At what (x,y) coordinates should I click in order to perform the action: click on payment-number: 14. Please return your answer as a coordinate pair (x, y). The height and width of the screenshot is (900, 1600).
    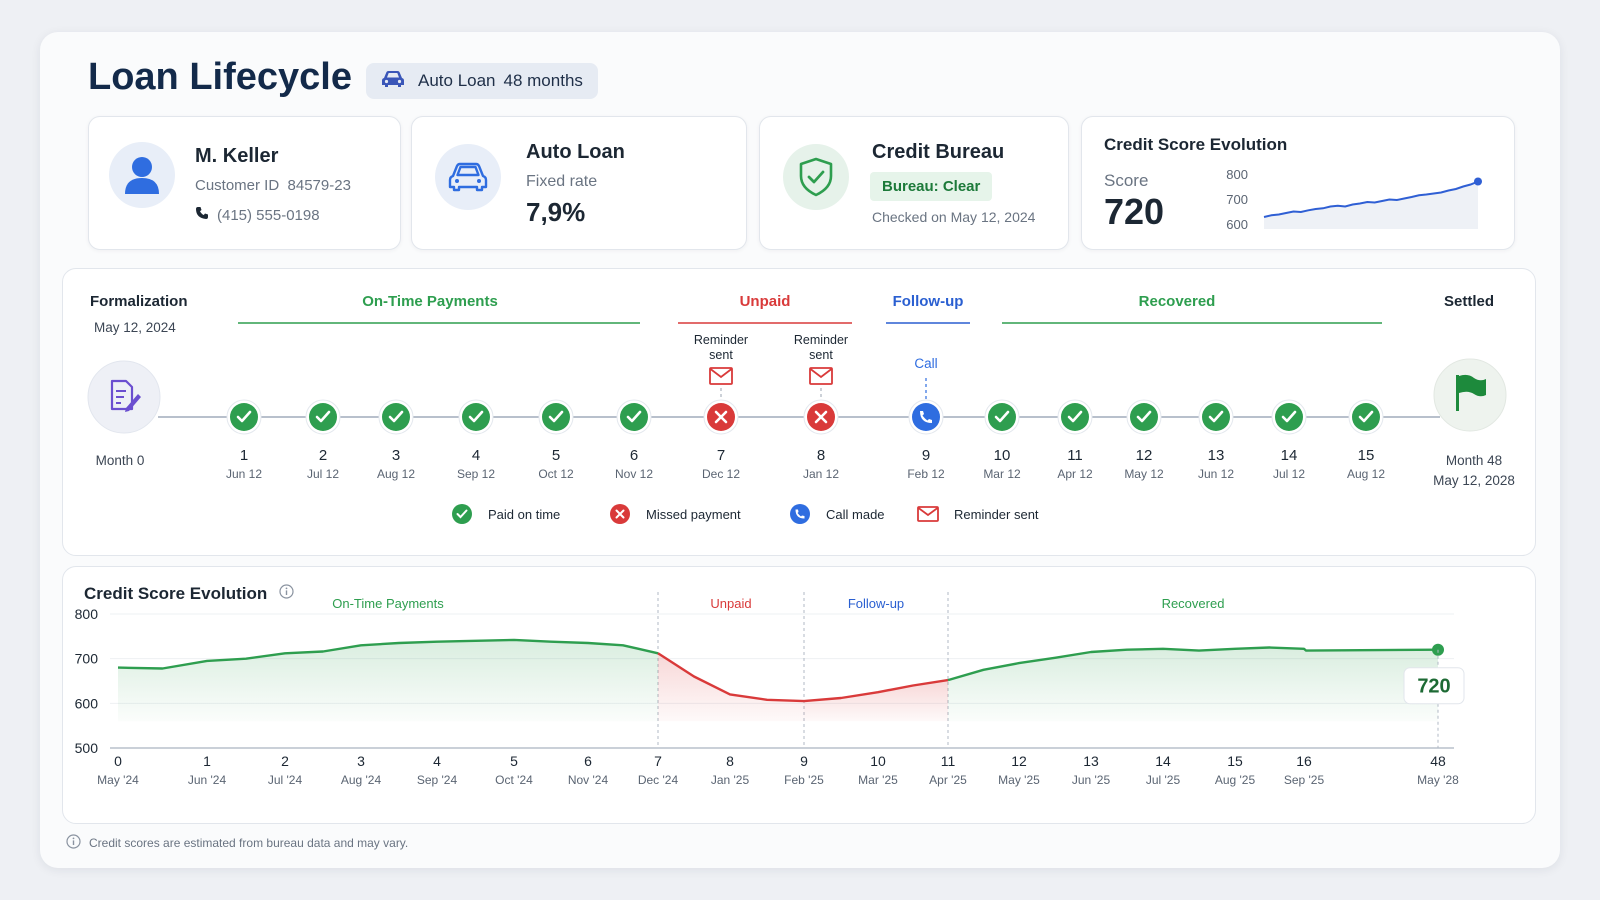
    Looking at the image, I should click on (1289, 455).